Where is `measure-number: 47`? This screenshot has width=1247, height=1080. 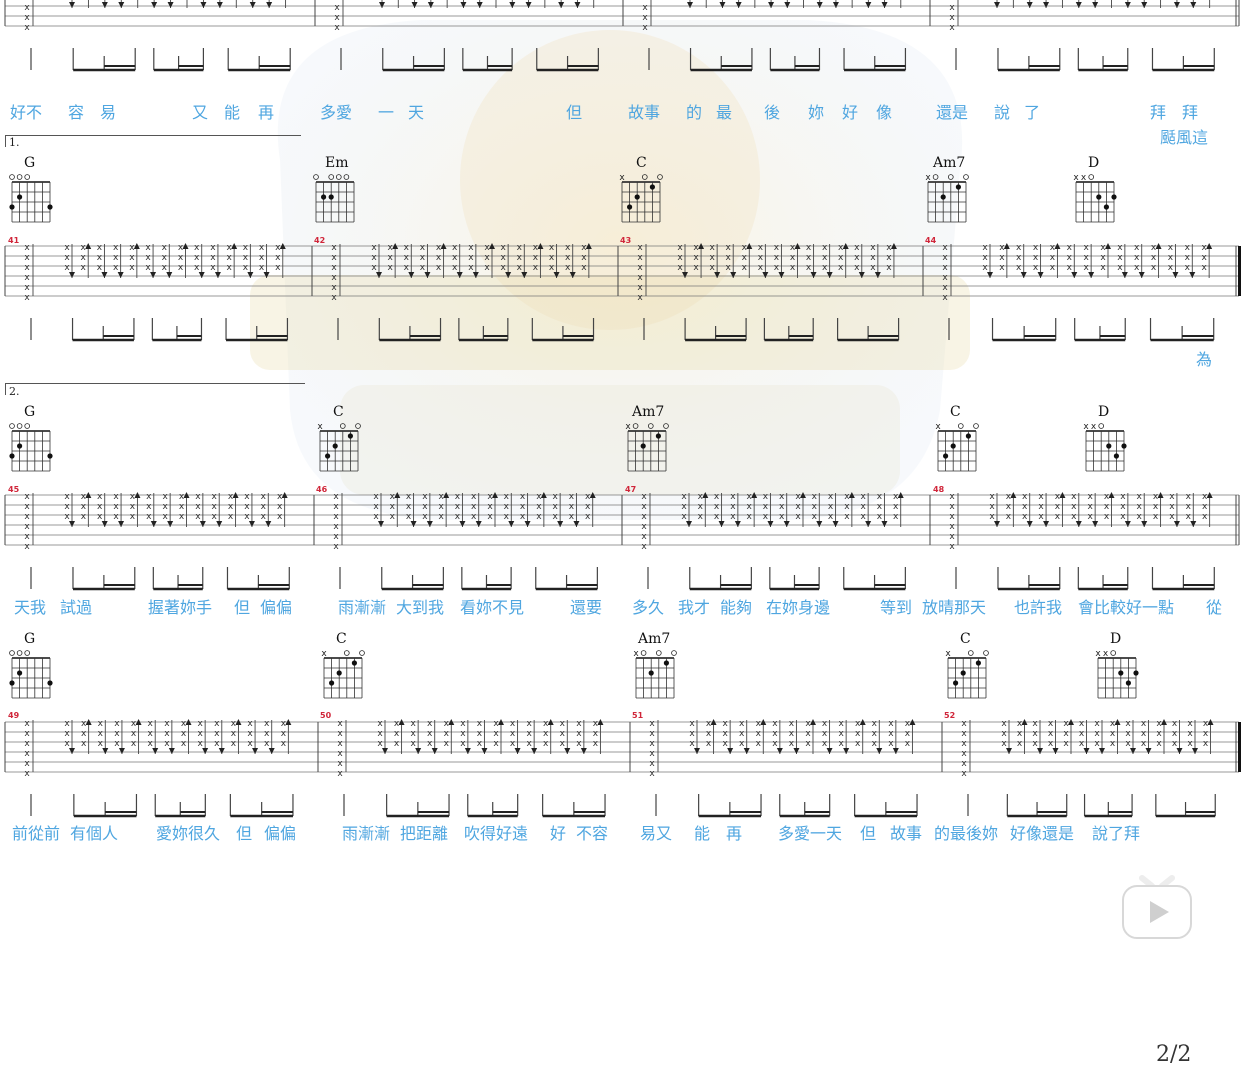
measure-number: 47 is located at coordinates (631, 489).